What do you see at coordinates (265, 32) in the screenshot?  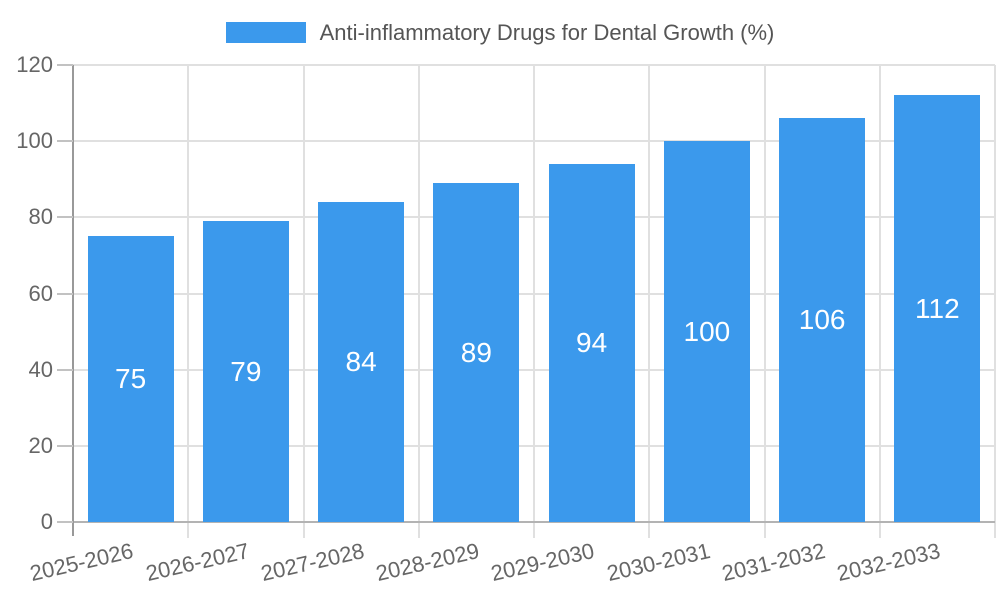 I see `legend-swatch` at bounding box center [265, 32].